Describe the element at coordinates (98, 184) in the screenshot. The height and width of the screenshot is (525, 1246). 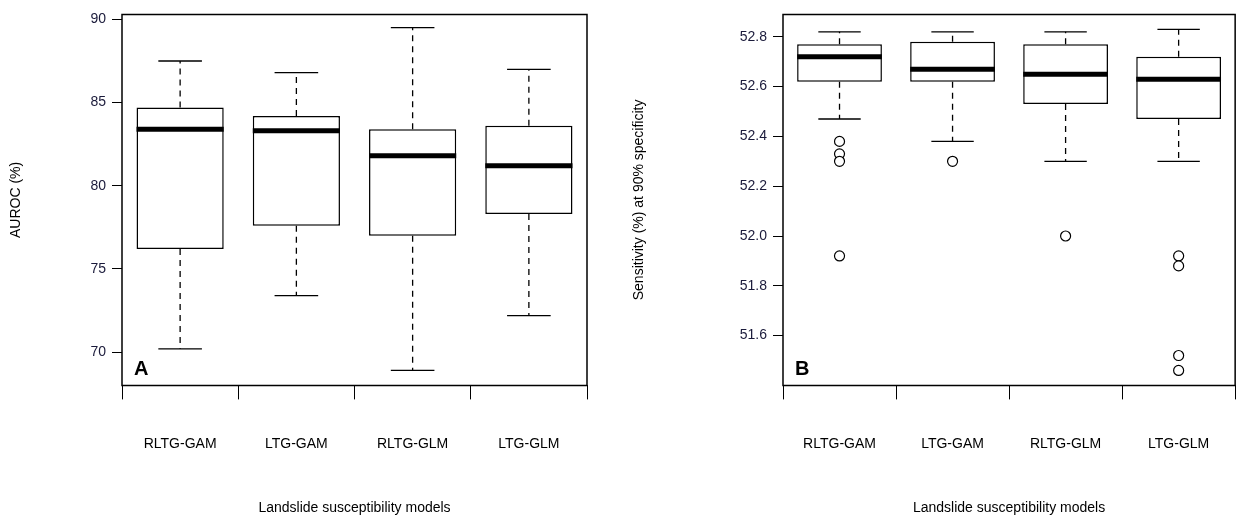
I see `y-tick-label: 80` at that location.